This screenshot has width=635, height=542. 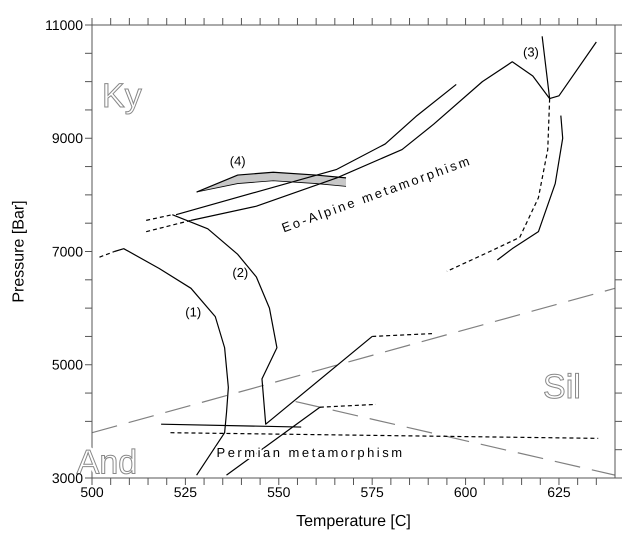 What do you see at coordinates (193, 312) in the screenshot?
I see `annotation: (1)` at bounding box center [193, 312].